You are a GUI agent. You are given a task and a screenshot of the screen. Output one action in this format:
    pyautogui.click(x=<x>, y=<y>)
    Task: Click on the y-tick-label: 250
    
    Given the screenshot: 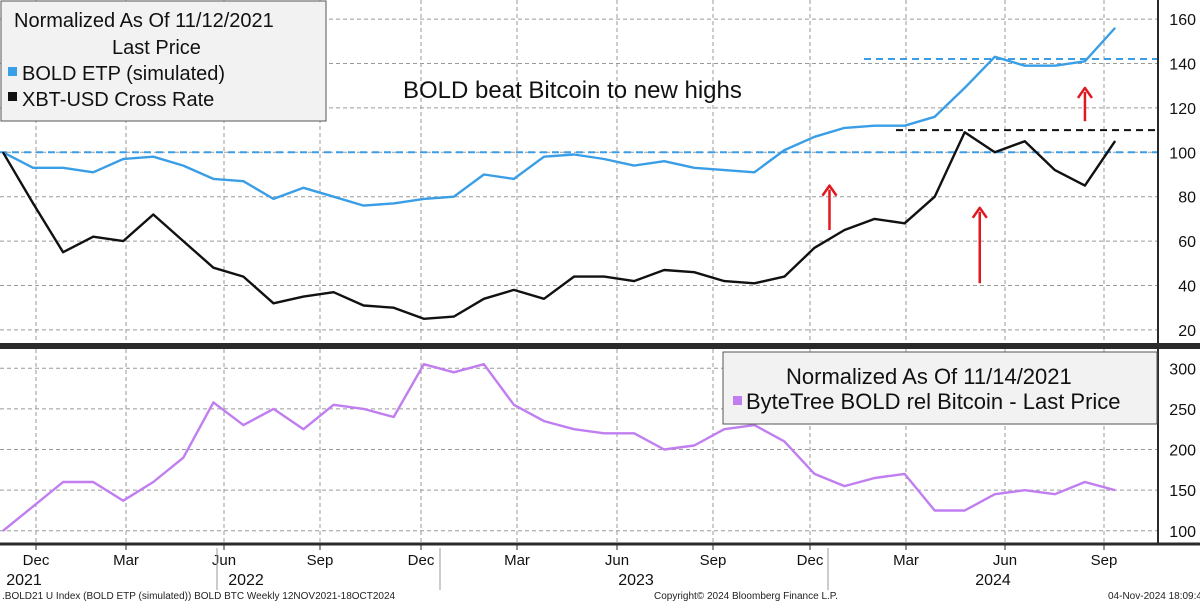 What is the action you would take?
    pyautogui.click(x=1182, y=410)
    